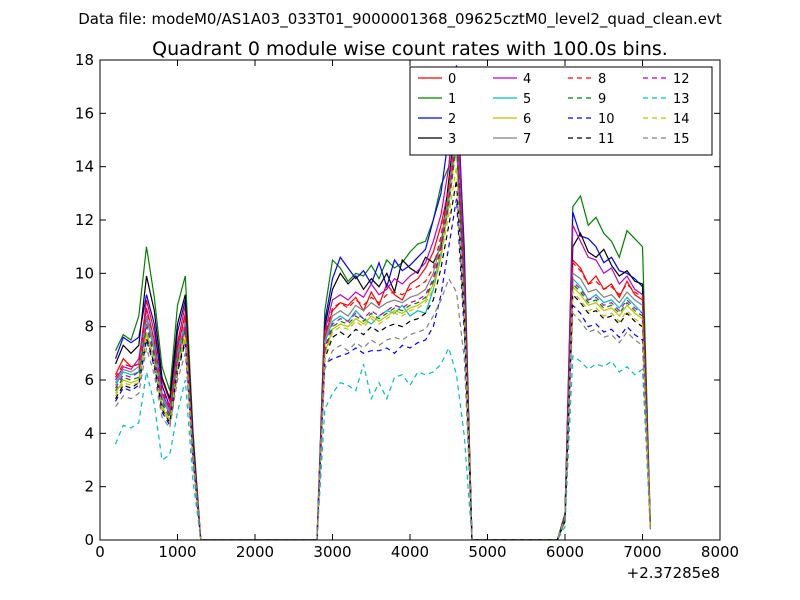 The width and height of the screenshot is (800, 600). Describe the element at coordinates (642, 552) in the screenshot. I see `x-tick-label: 7000` at that location.